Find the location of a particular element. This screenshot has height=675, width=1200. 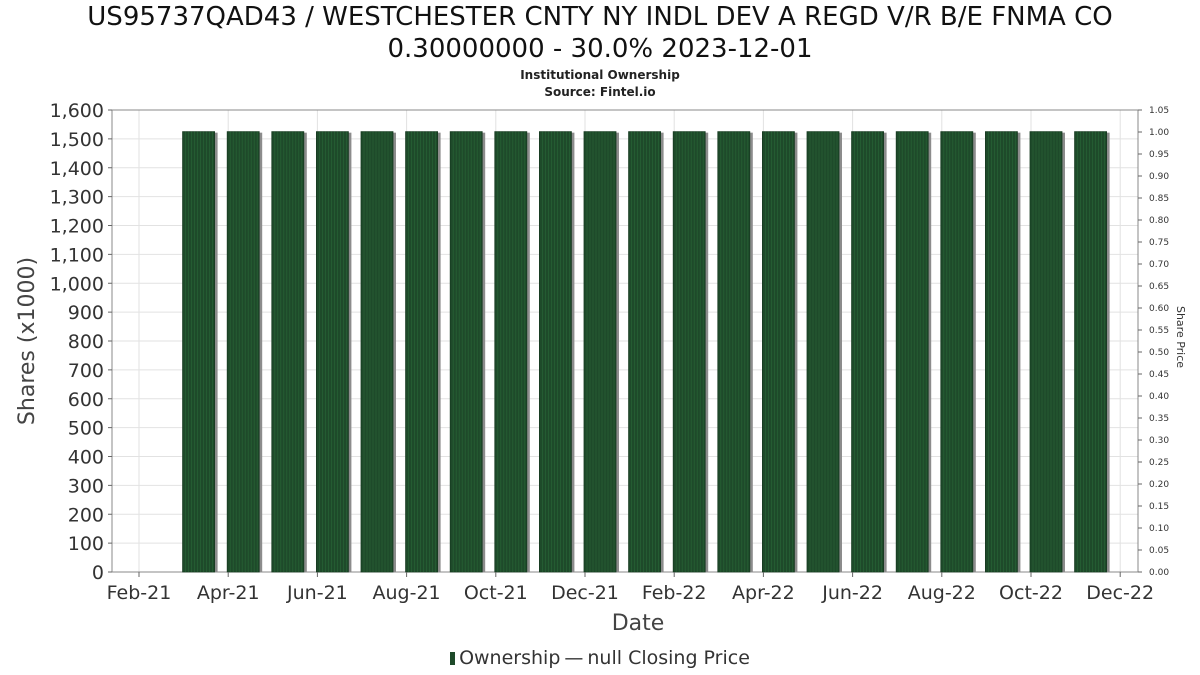

y2-tick-label: 0.80 is located at coordinates (1159, 221).